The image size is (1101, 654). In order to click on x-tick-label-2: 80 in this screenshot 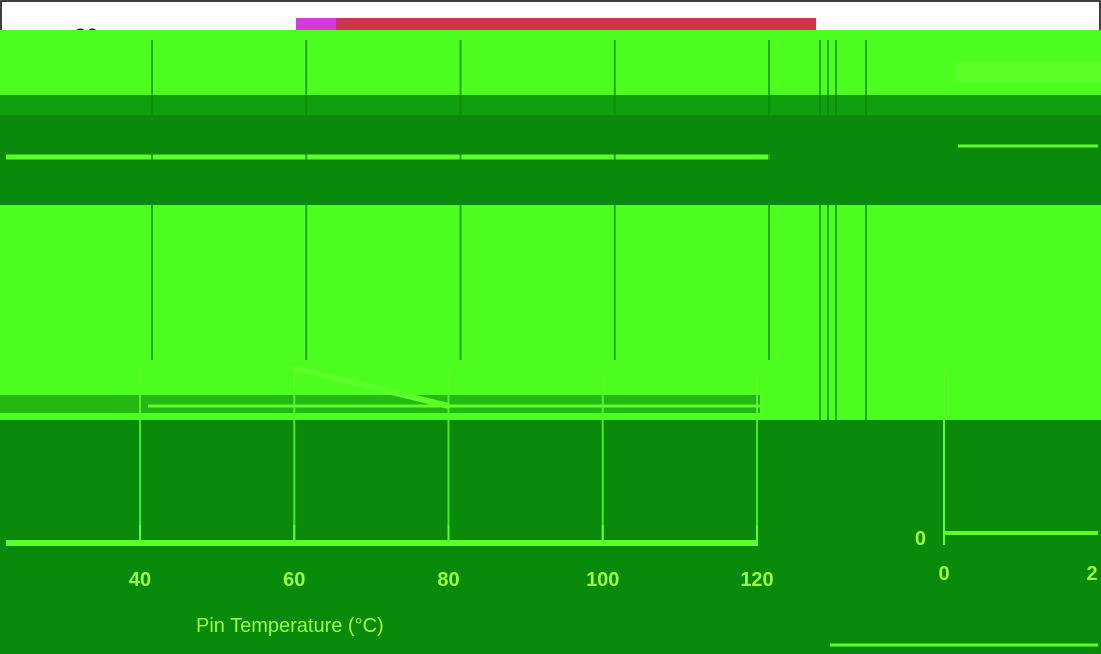, I will do `click(448, 580)`.